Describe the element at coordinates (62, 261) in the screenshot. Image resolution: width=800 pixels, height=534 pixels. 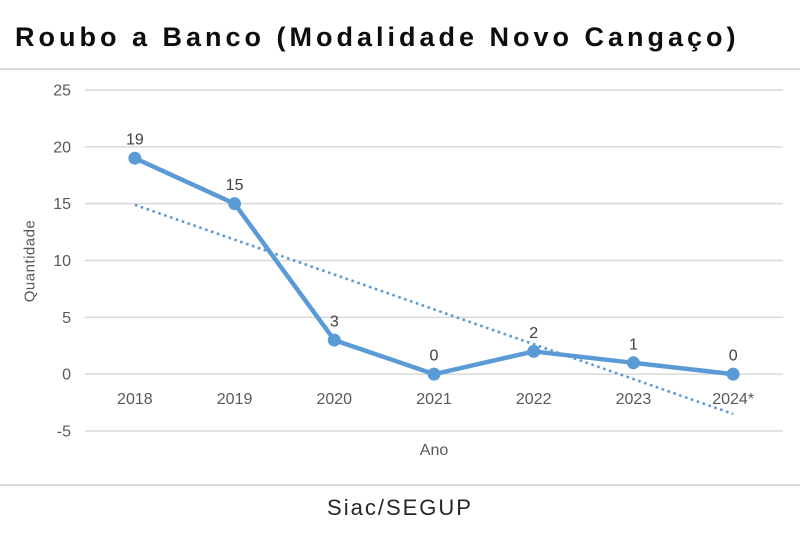
I see `y-tick-label: 10` at that location.